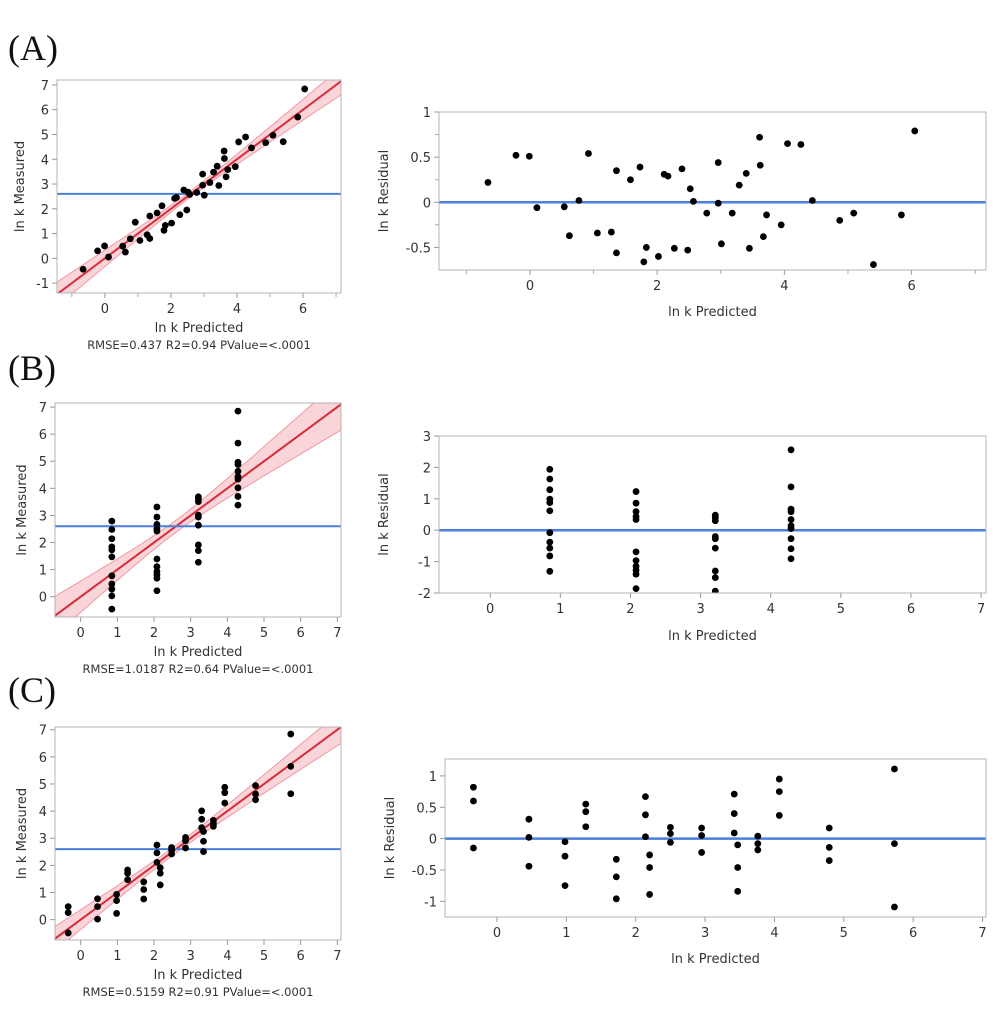  I want to click on chart-A-residual: 0 2 4 6 -0.5 0 0.5 1 ln k Predicted ln k Residual, so click(682, 213).